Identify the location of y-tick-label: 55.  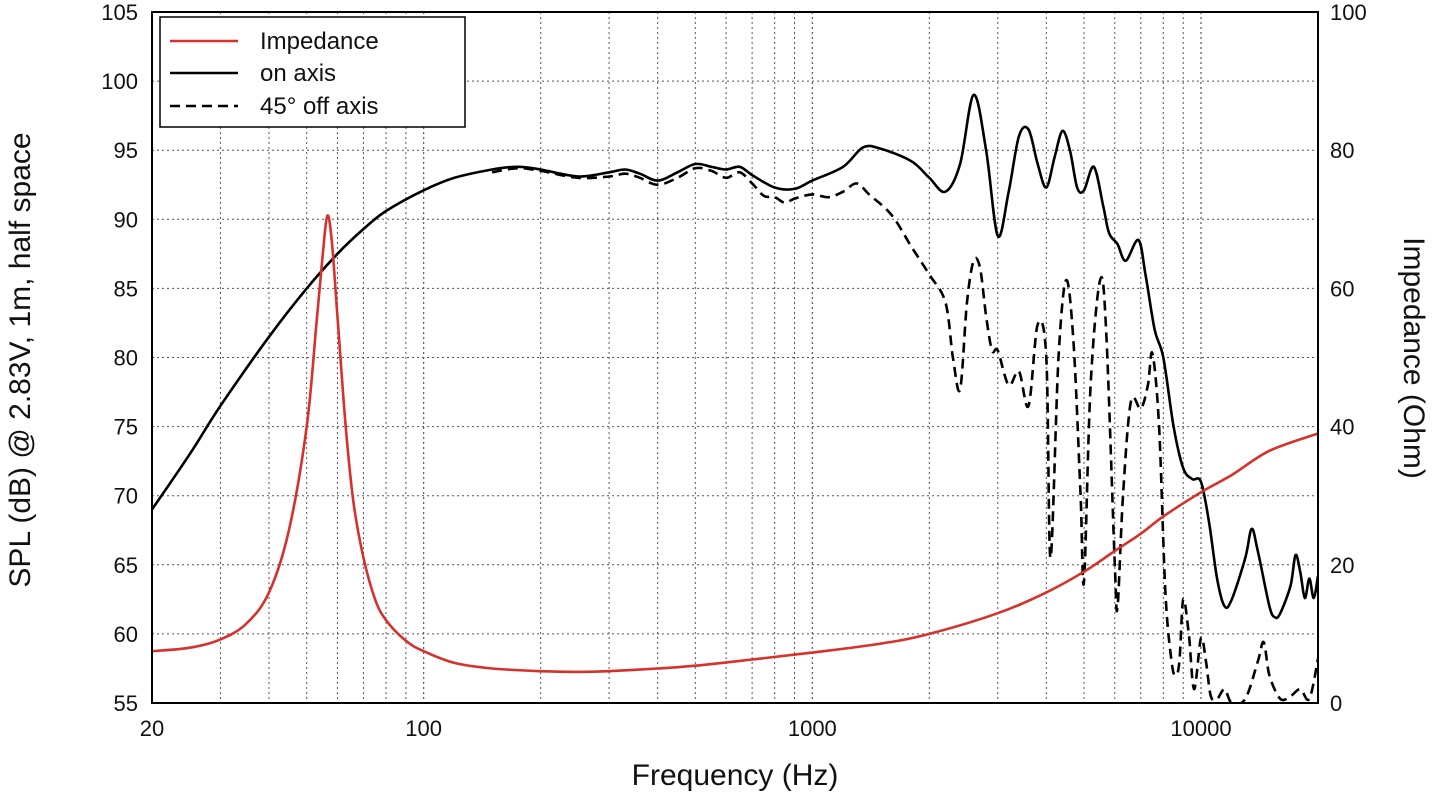
(126, 703).